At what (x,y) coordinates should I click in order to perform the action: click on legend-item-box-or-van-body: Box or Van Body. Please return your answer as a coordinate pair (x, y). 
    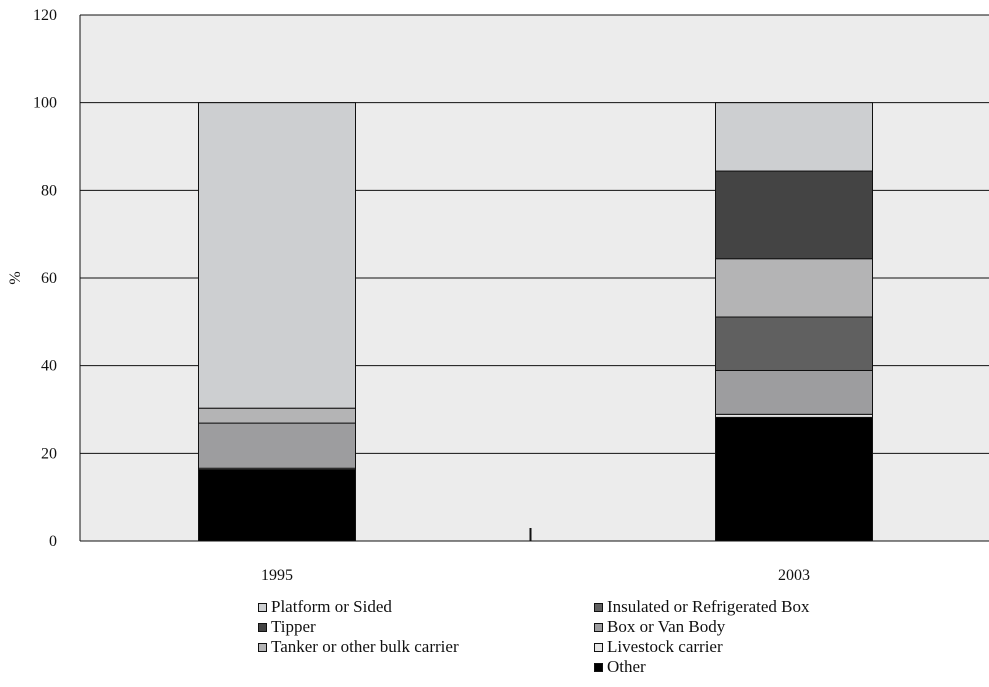
    Looking at the image, I should click on (702, 627).